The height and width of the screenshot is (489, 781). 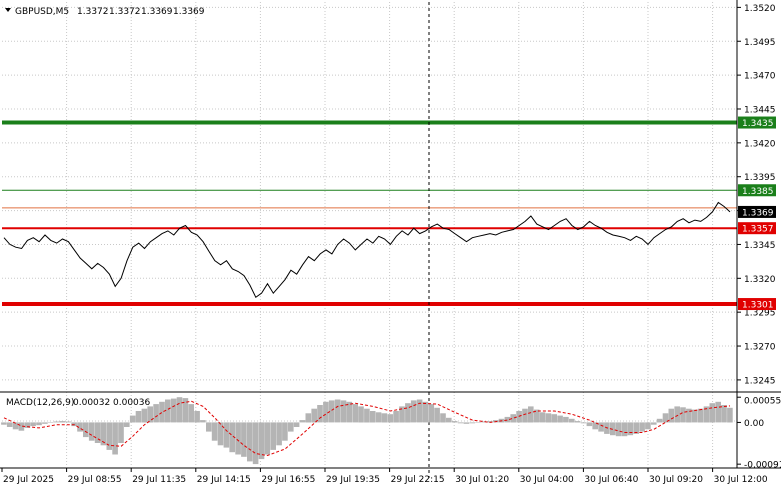 What do you see at coordinates (760, 110) in the screenshot?
I see `price-tick-label: 1.3445` at bounding box center [760, 110].